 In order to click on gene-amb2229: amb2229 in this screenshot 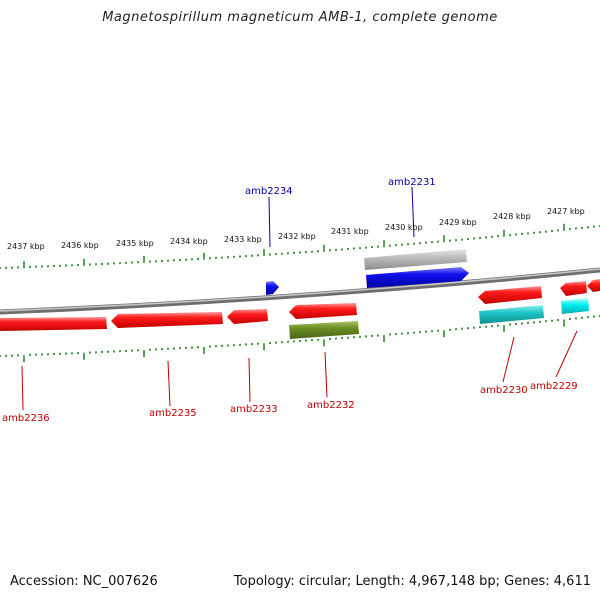, I will do `click(559, 345)`.